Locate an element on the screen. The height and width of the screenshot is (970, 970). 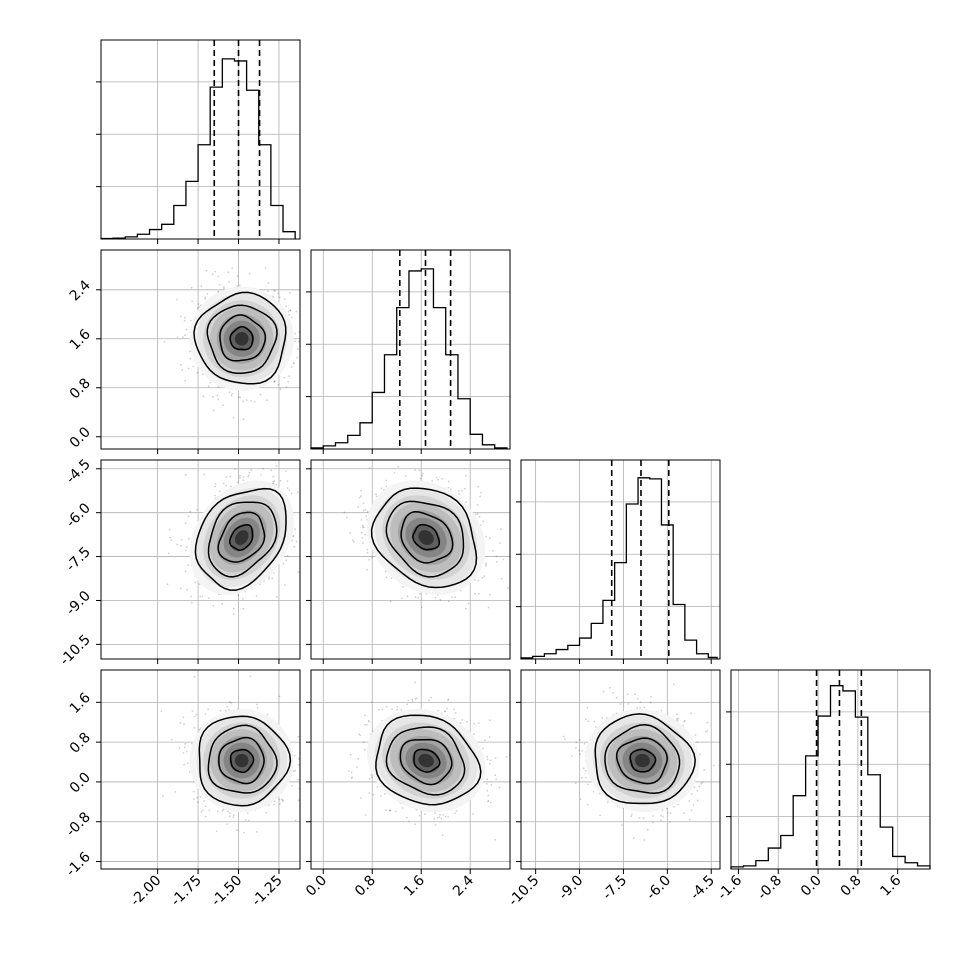
y-tick-label: 1.6 is located at coordinates (80, 703).